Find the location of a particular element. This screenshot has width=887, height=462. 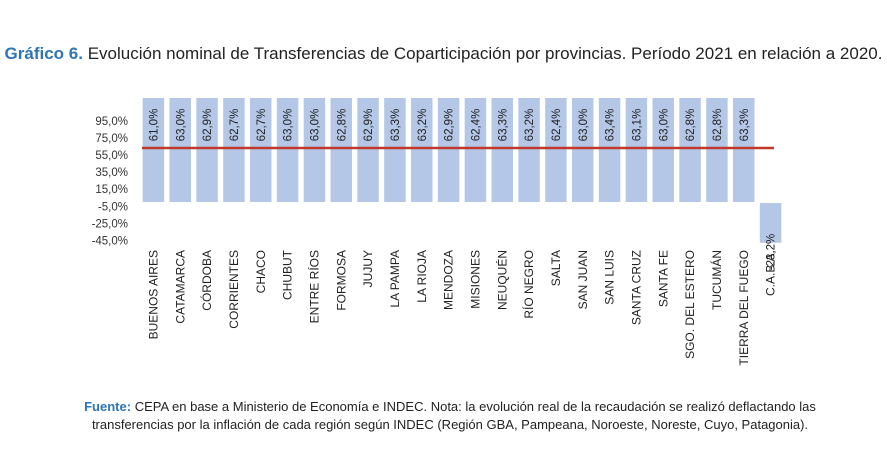

category-label: SAN JUAN is located at coordinates (583, 279).